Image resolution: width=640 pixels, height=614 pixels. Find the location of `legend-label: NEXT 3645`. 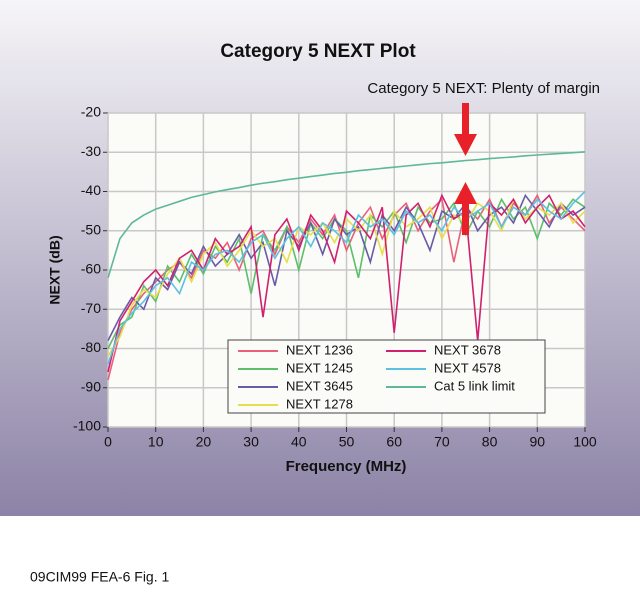

legend-label: NEXT 3645 is located at coordinates (319, 385).